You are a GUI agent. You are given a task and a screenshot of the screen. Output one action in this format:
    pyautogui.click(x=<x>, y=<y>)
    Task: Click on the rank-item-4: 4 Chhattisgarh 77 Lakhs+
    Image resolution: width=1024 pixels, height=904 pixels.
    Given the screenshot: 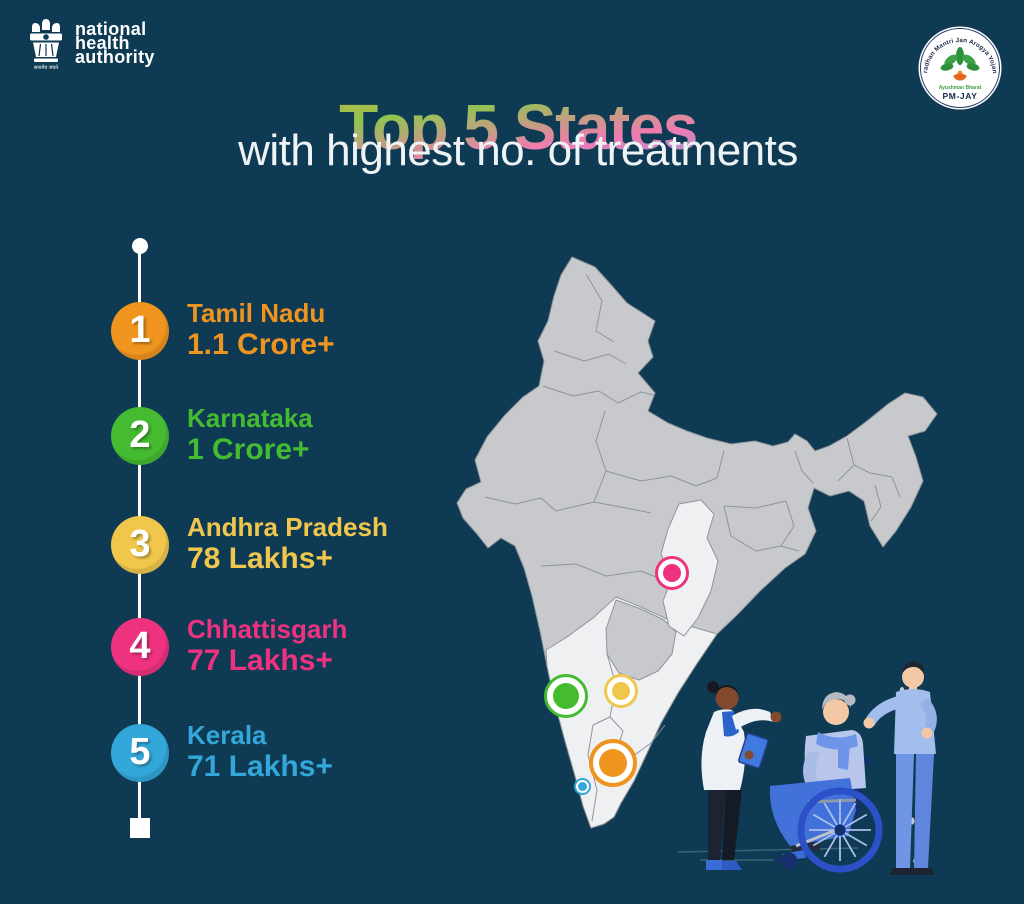 What is the action you would take?
    pyautogui.click(x=229, y=646)
    